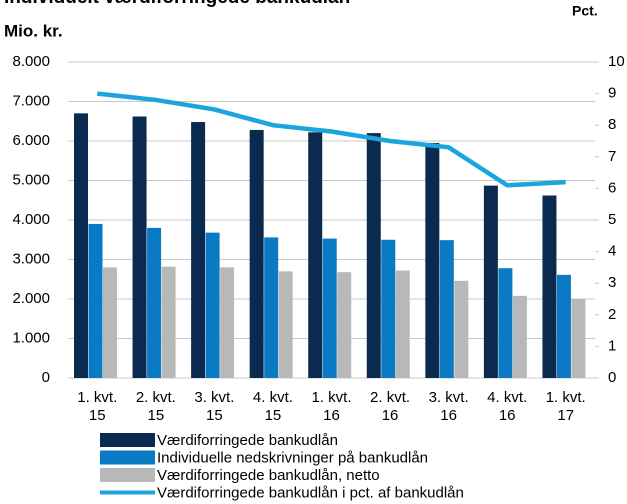  Describe the element at coordinates (177, 4) in the screenshot. I see `chart-title: Individuelt værdiforringede bankudlån` at that location.